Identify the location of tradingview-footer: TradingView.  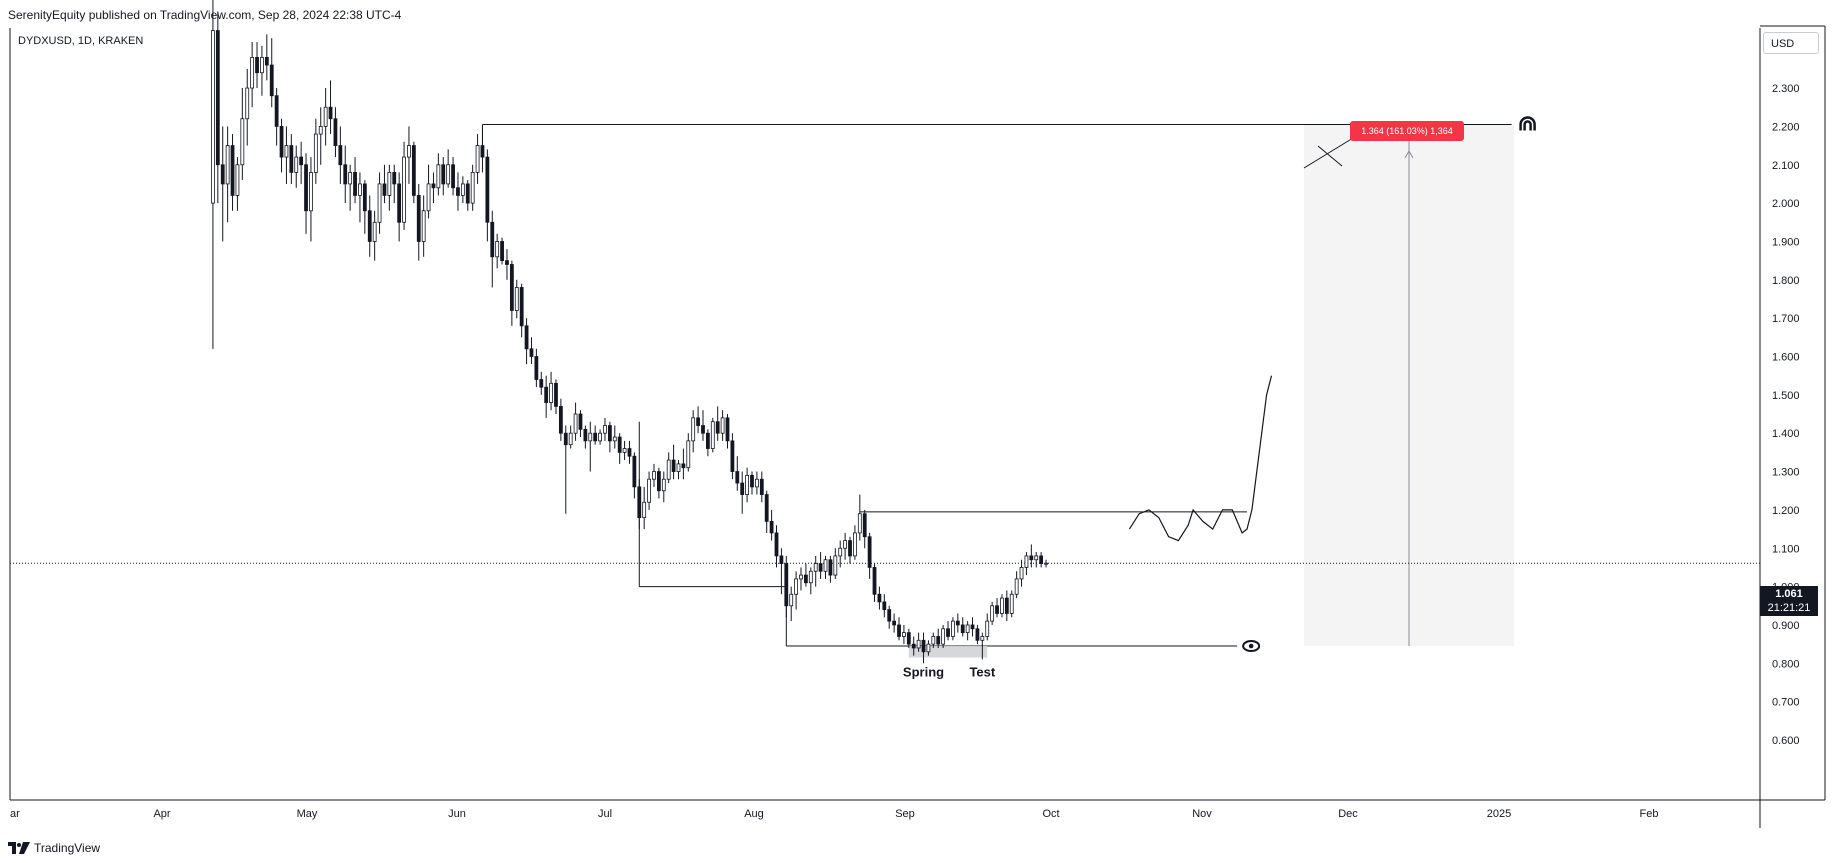
(54, 848).